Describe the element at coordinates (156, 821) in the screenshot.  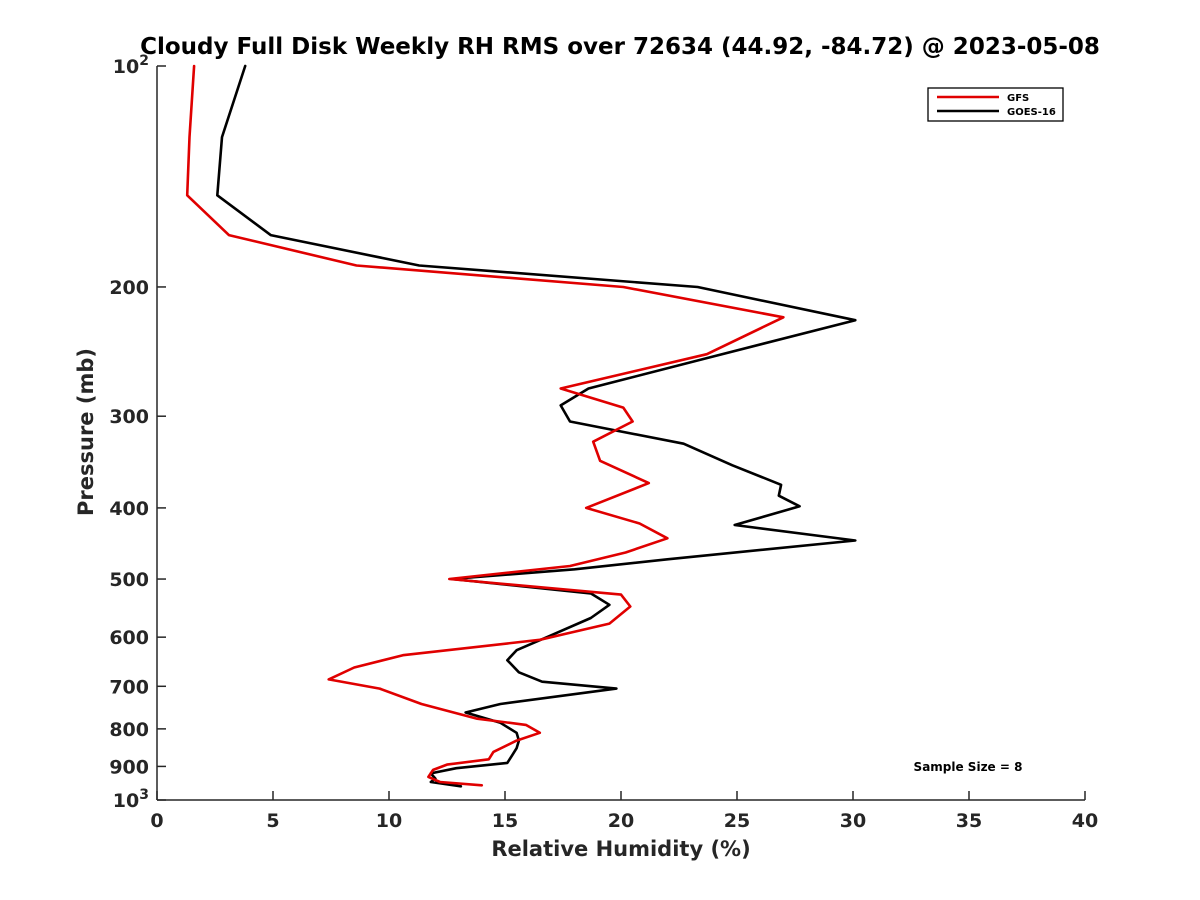
I see `x-tick-label: 0` at that location.